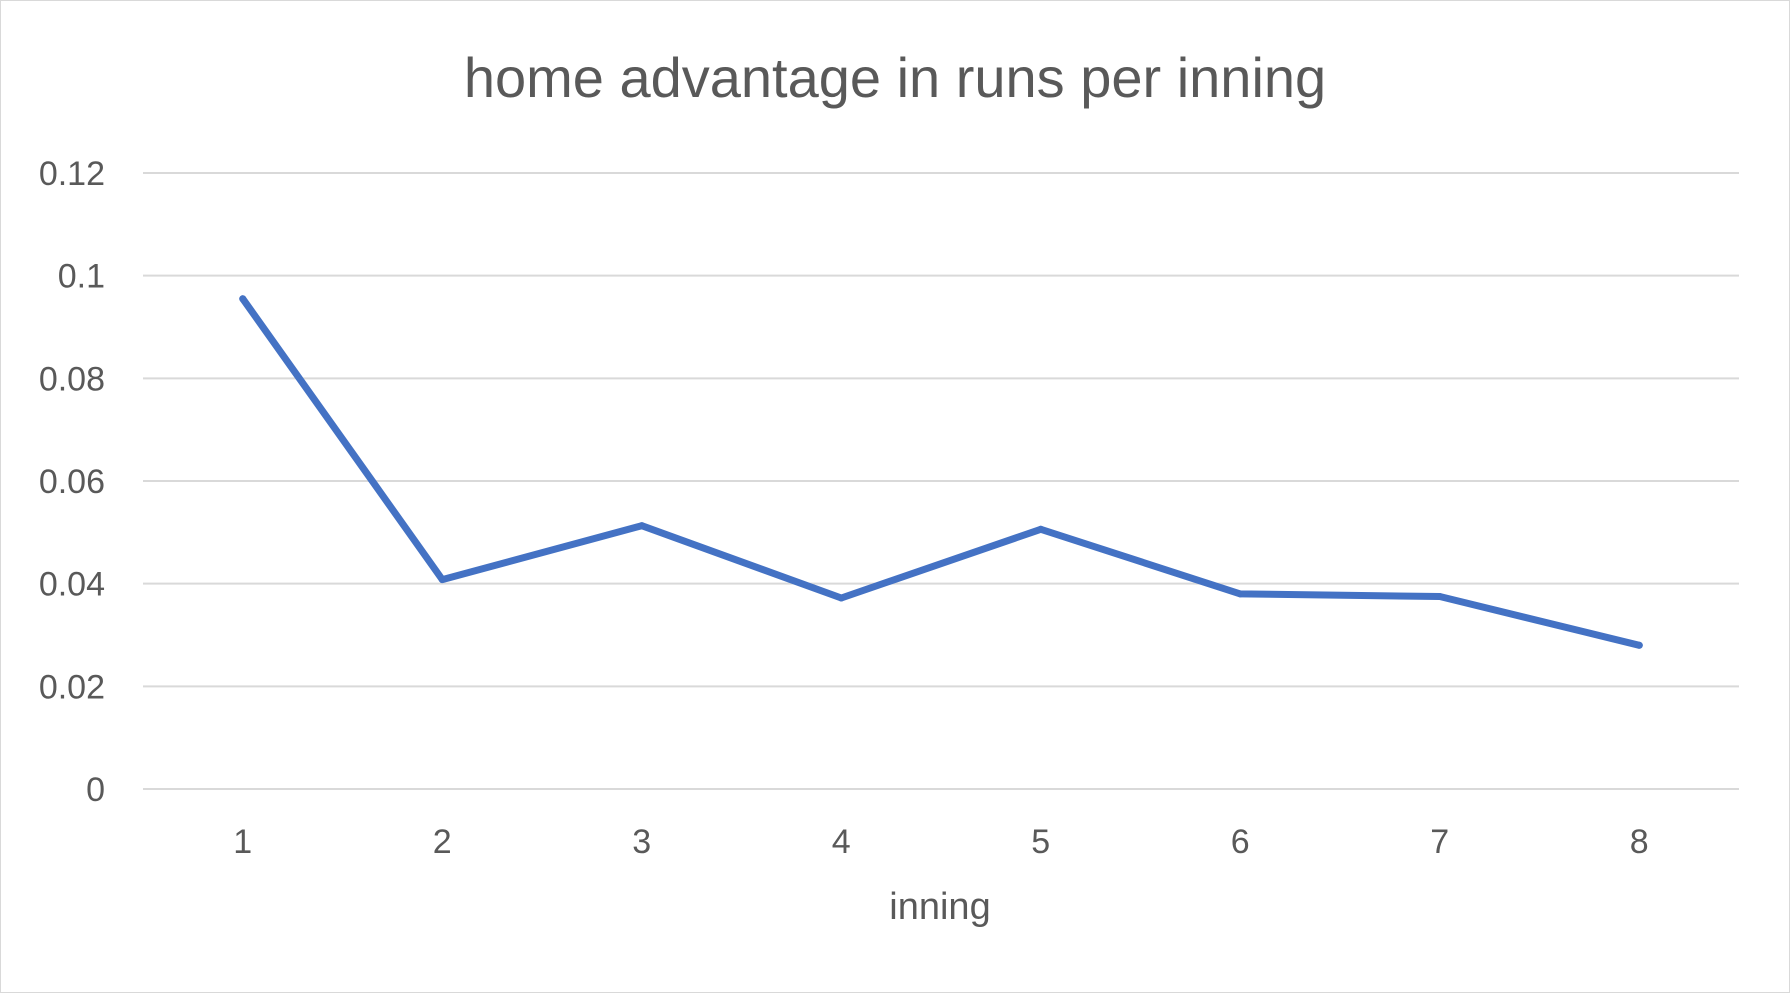 This screenshot has height=993, width=1790. Describe the element at coordinates (895, 77) in the screenshot. I see `chart-title: home advantage in runs per inning` at that location.